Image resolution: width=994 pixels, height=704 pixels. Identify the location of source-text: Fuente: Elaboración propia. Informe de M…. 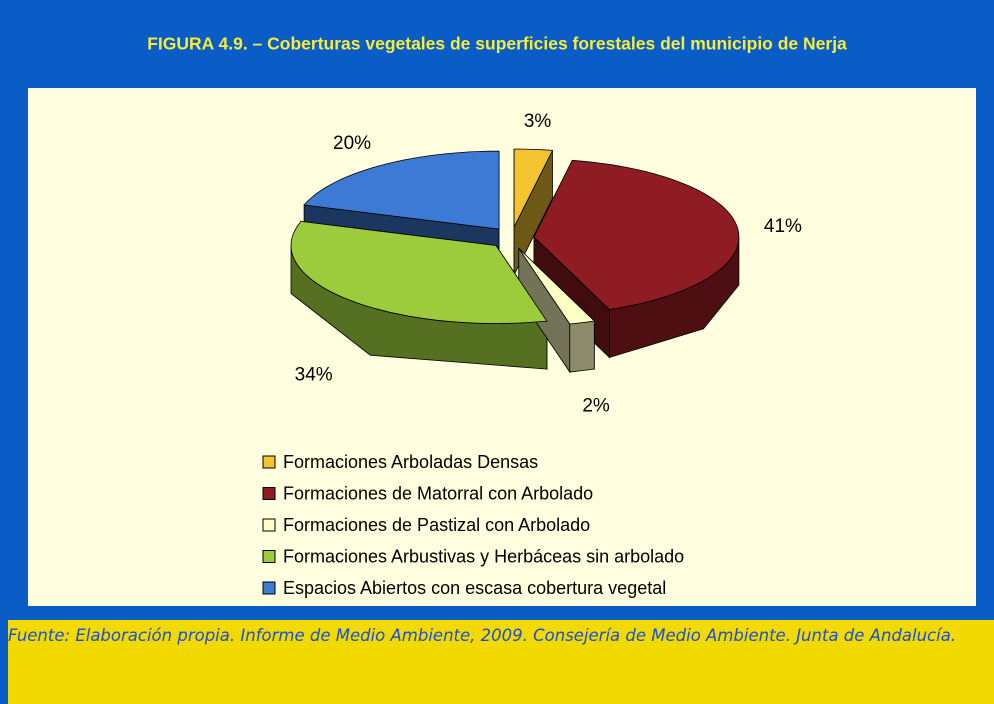
(482, 635).